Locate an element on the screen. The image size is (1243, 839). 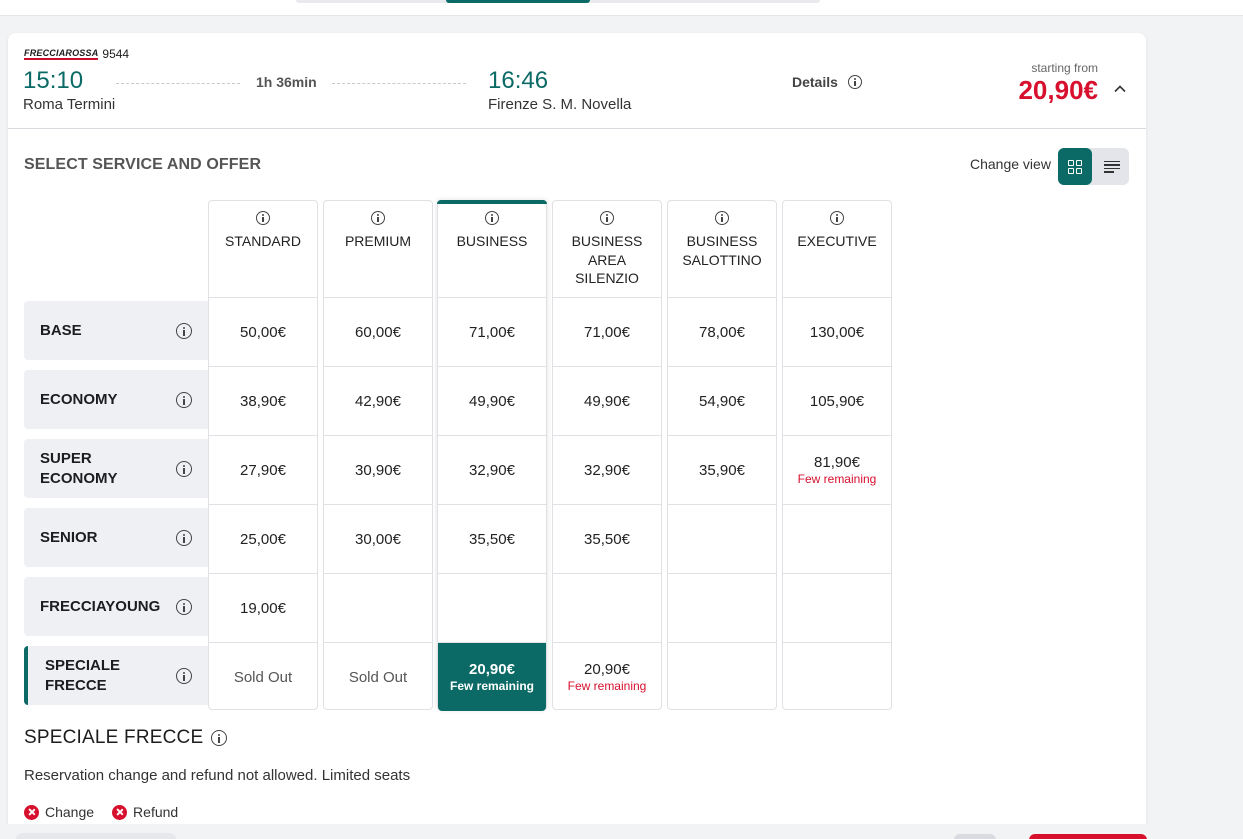
train-brand: FRECCIAROSSA 9544 is located at coordinates (76, 54).